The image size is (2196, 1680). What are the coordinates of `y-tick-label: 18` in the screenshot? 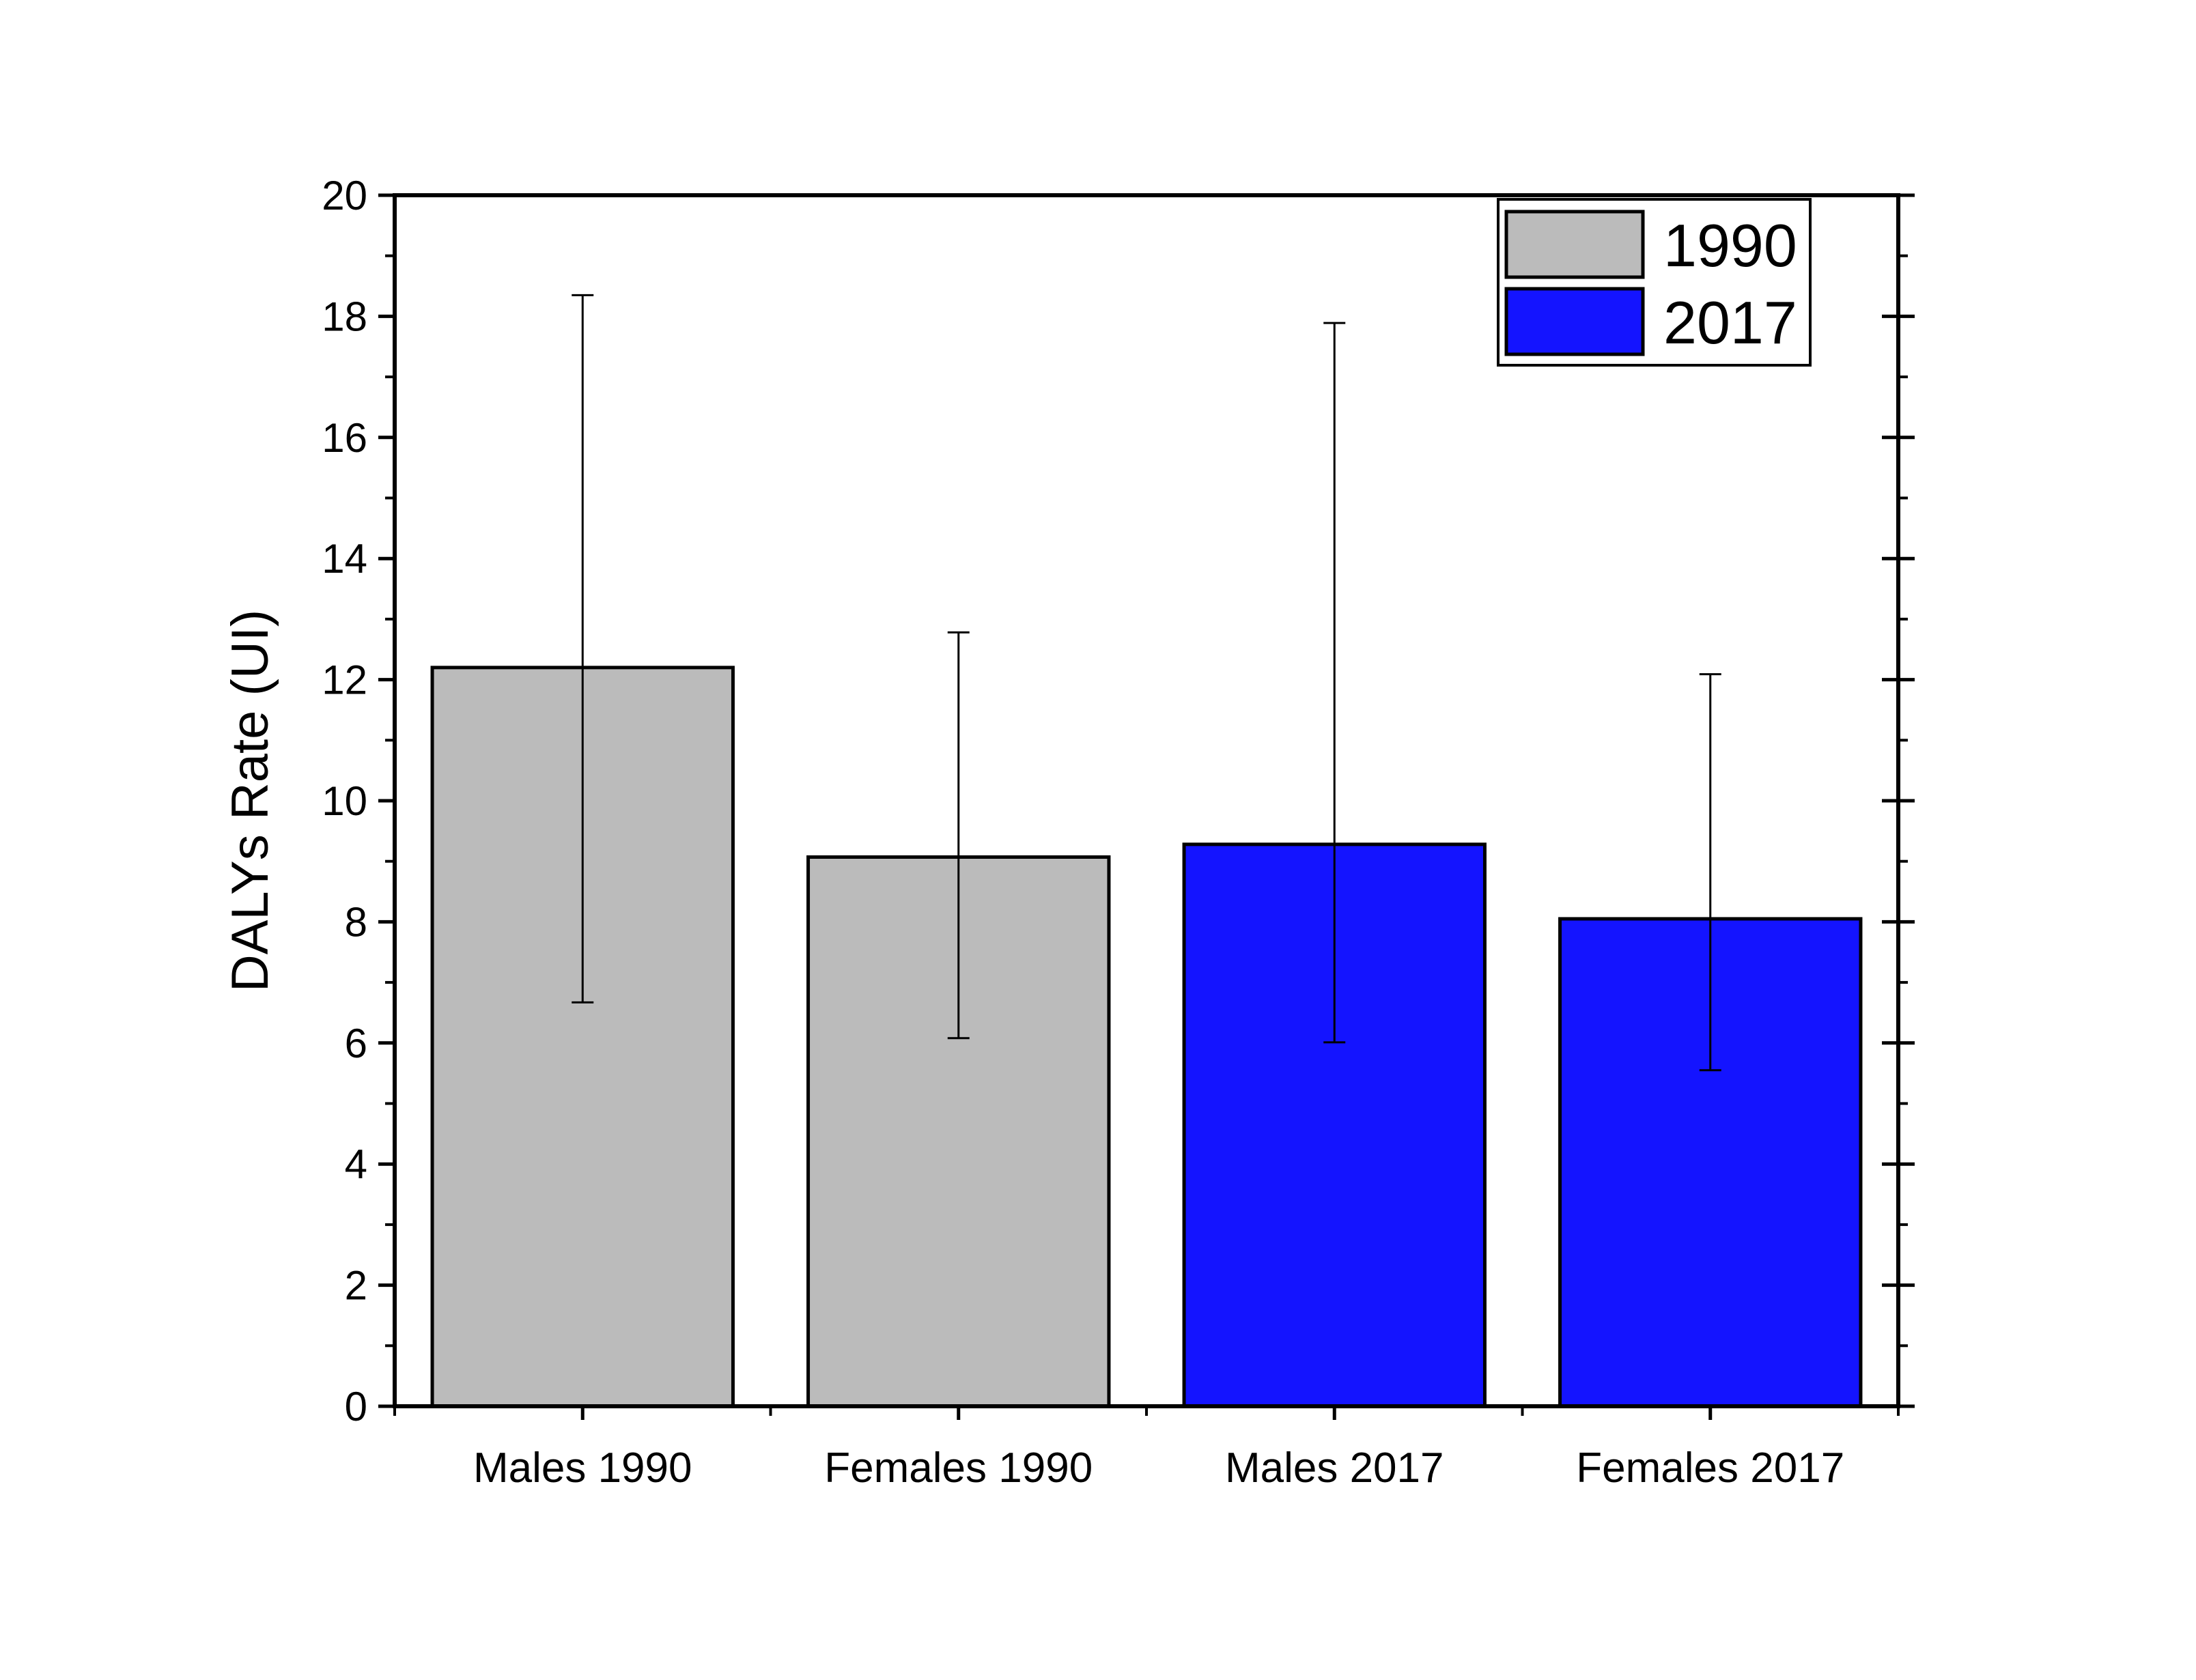 It's located at (344, 316).